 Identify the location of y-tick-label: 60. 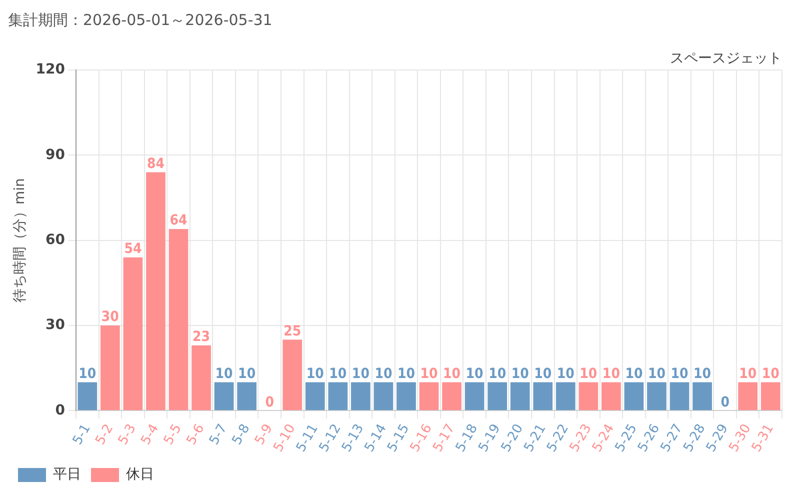
(56, 240).